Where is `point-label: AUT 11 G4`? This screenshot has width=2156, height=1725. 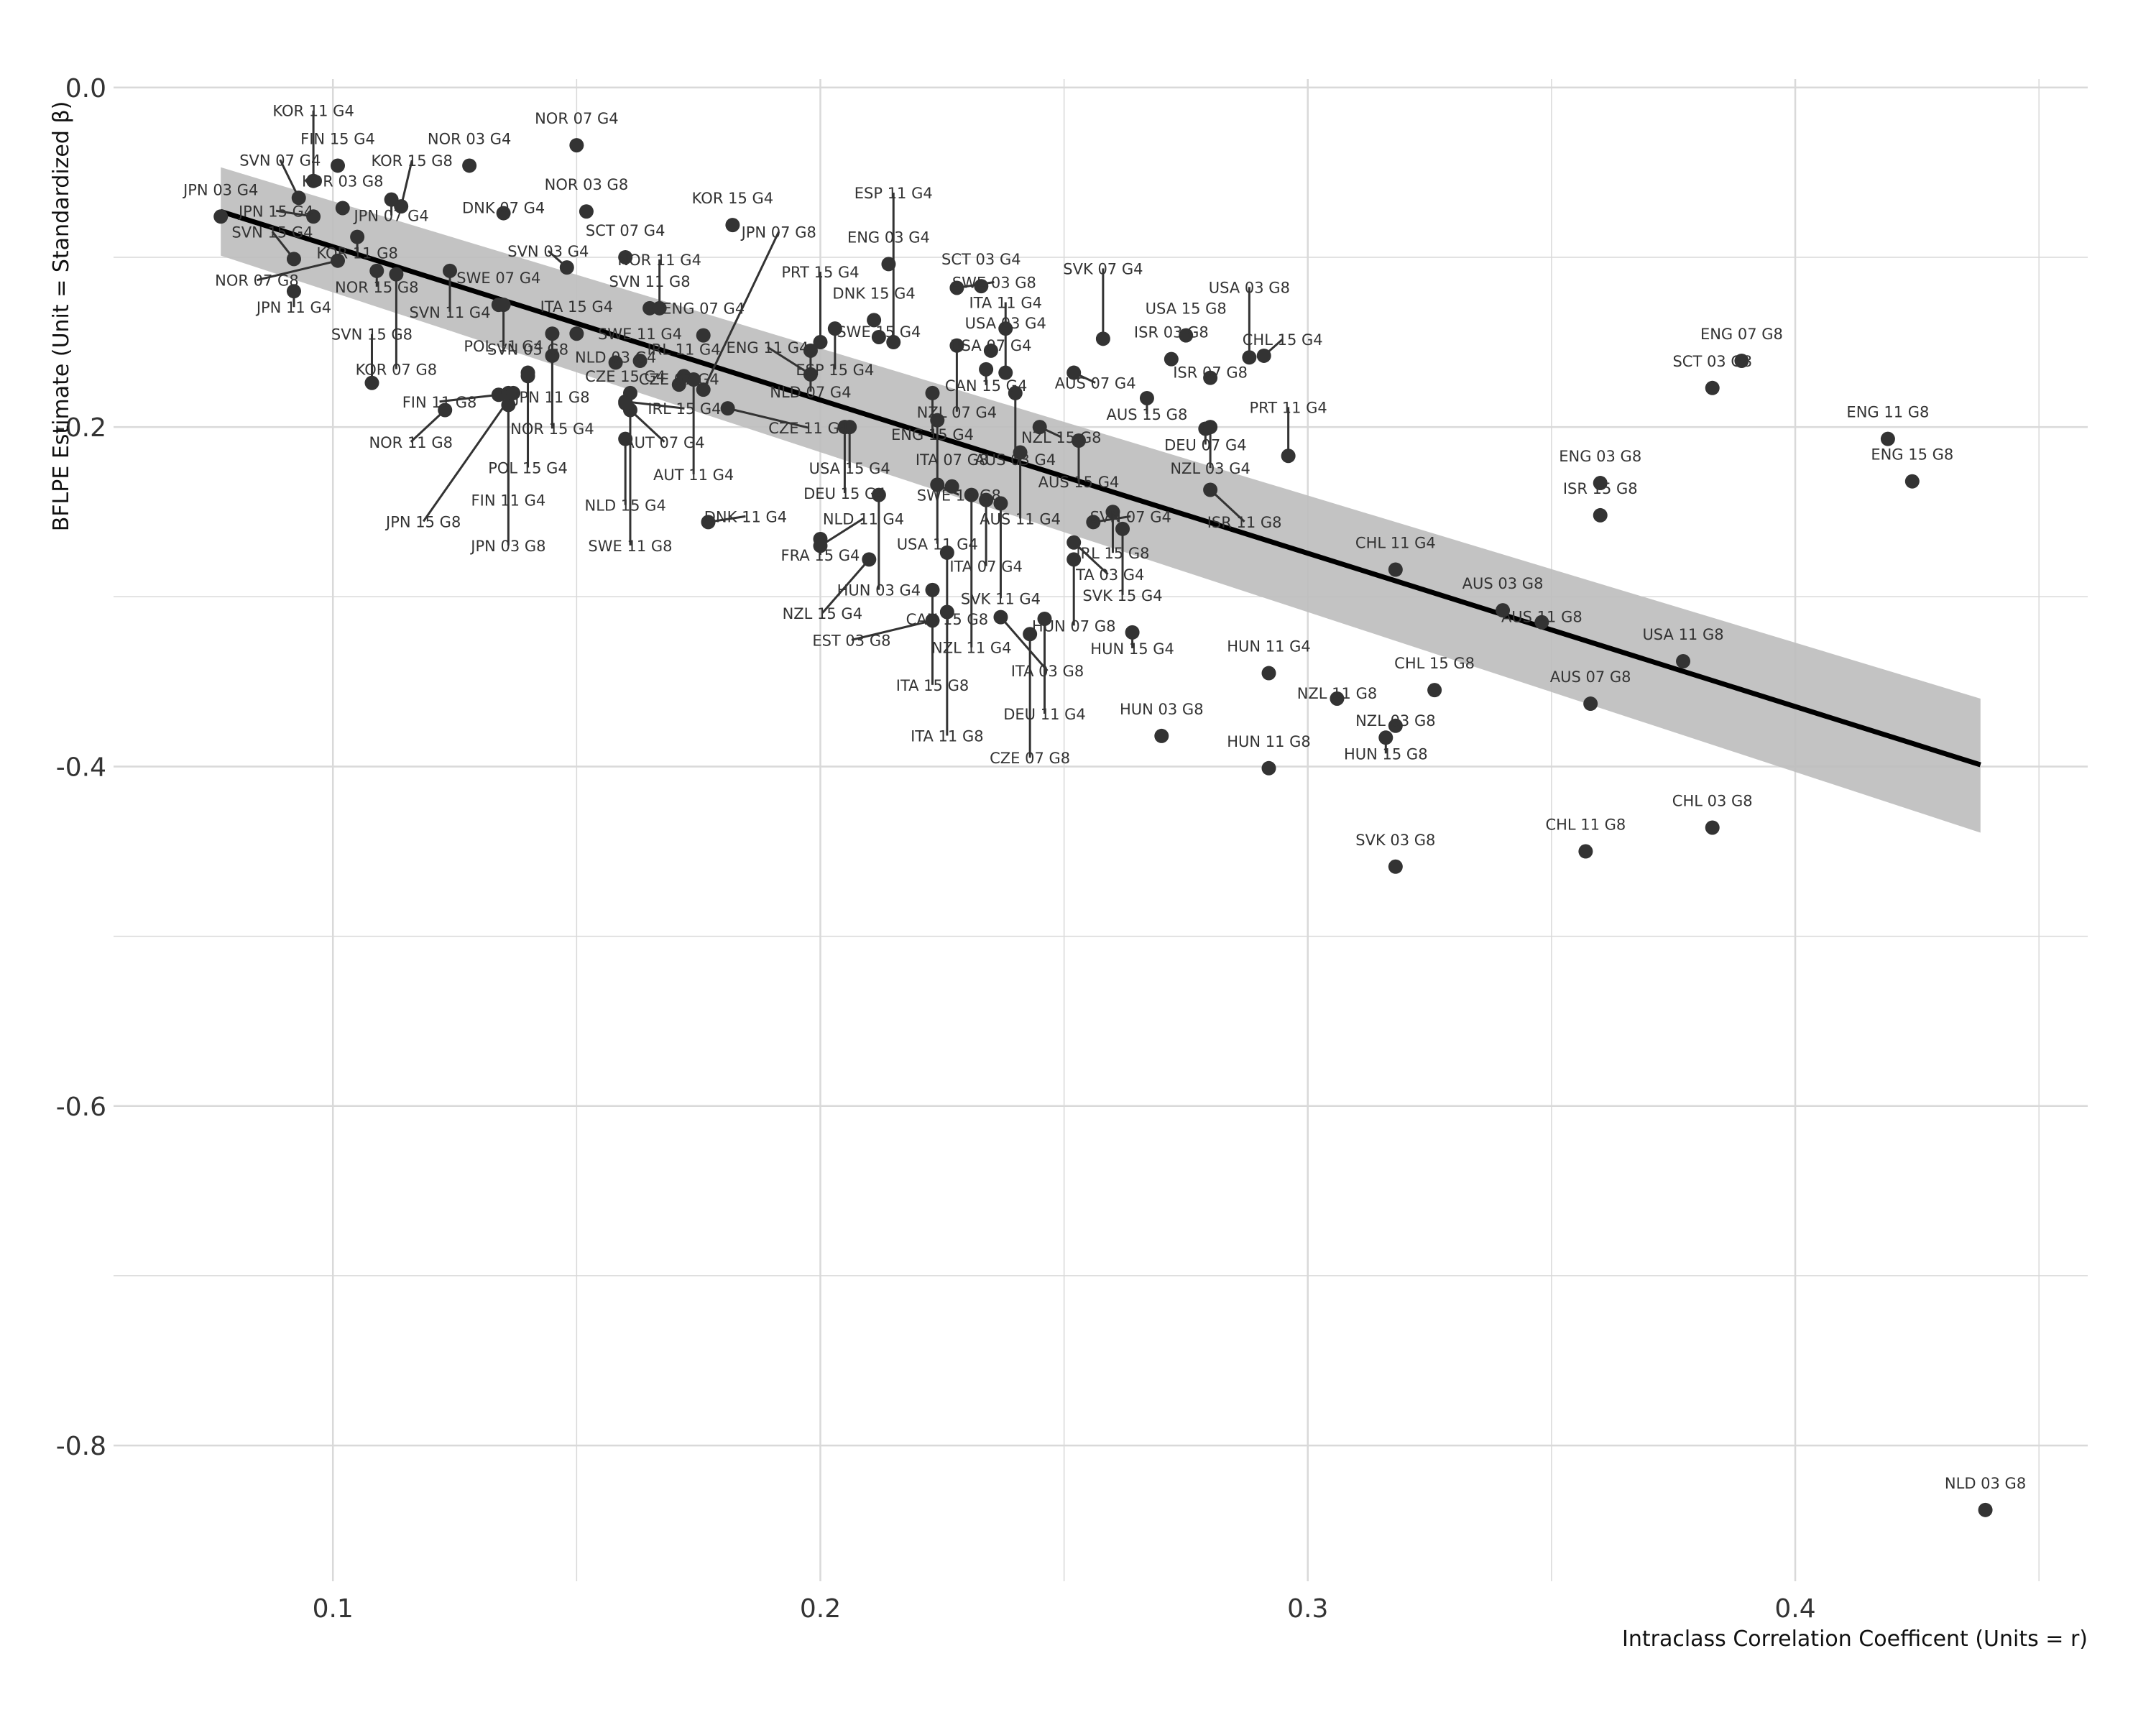
point-label: AUT 11 G4 is located at coordinates (693, 475).